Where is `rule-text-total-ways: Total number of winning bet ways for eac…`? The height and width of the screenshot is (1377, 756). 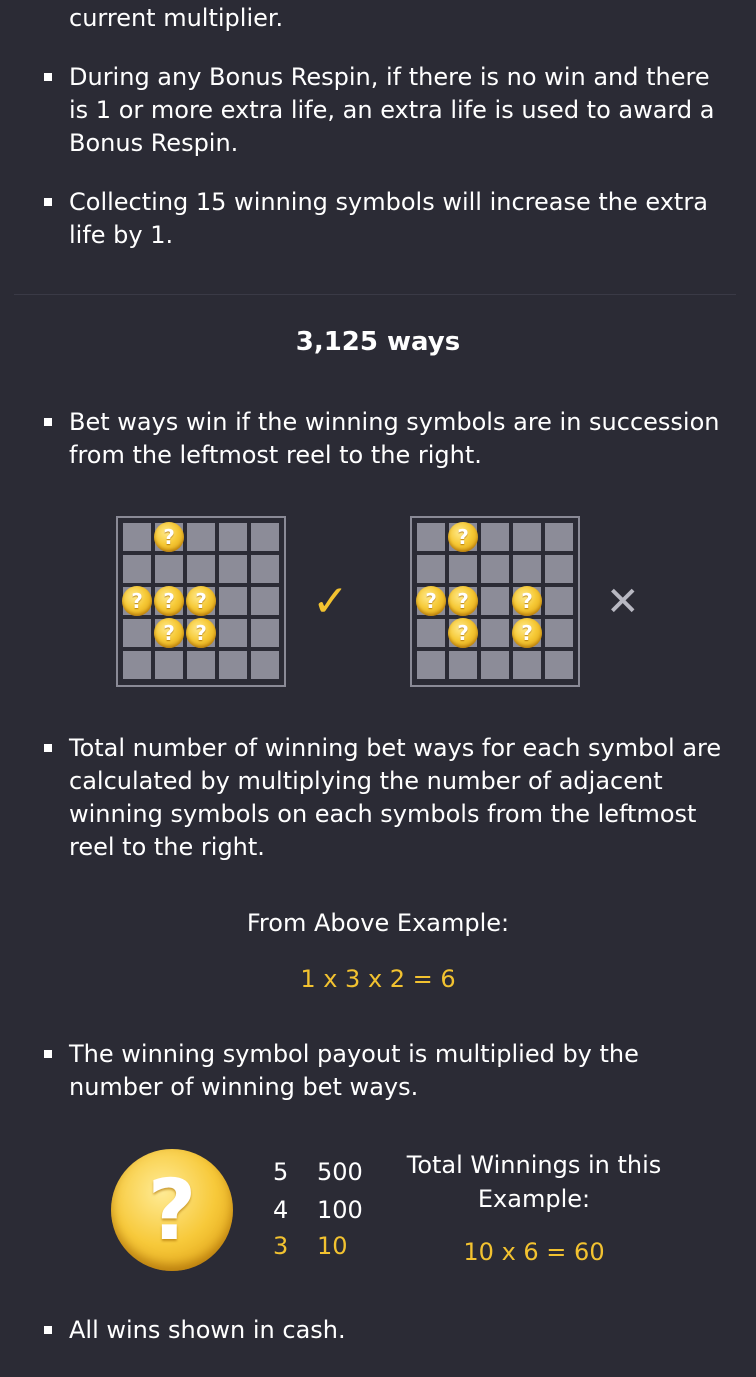 rule-text-total-ways: Total number of winning bet ways for eac… is located at coordinates (395, 797).